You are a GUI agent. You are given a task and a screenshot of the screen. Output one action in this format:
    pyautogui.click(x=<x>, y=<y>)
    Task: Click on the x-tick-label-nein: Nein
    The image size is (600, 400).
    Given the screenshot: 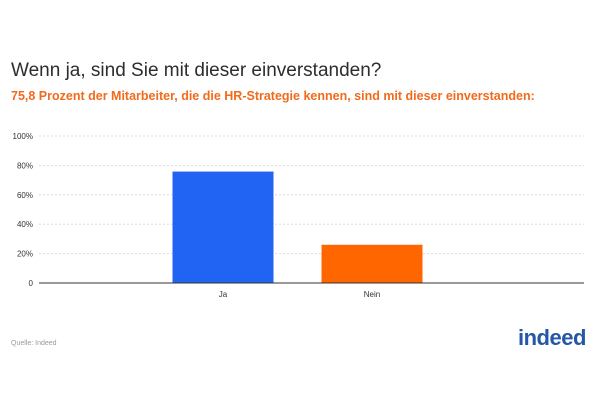 What is the action you would take?
    pyautogui.click(x=372, y=294)
    